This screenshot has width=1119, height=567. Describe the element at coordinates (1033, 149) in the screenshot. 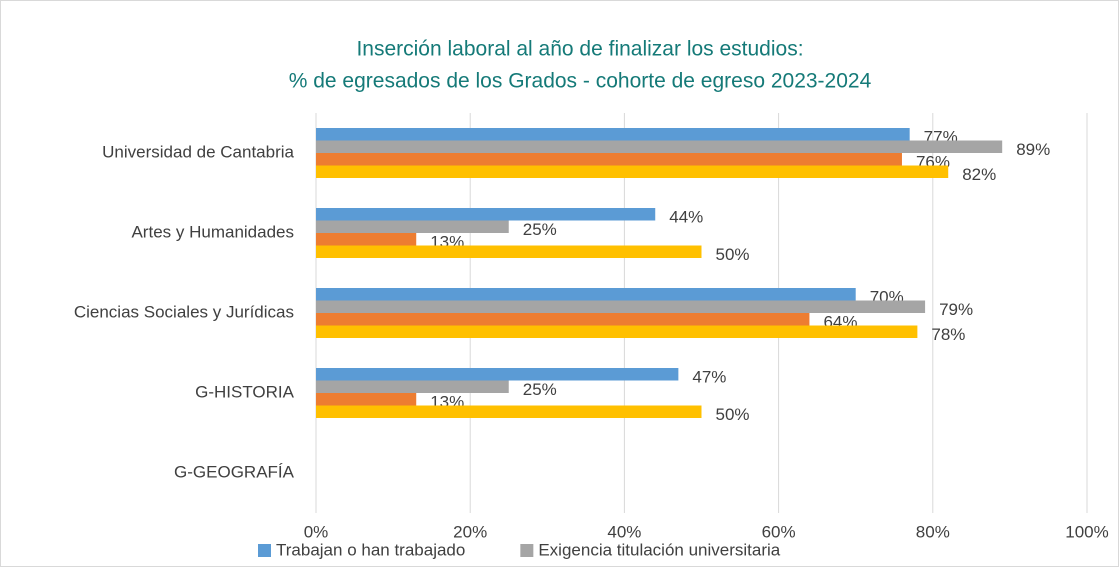

I see `value-label: 89%` at that location.